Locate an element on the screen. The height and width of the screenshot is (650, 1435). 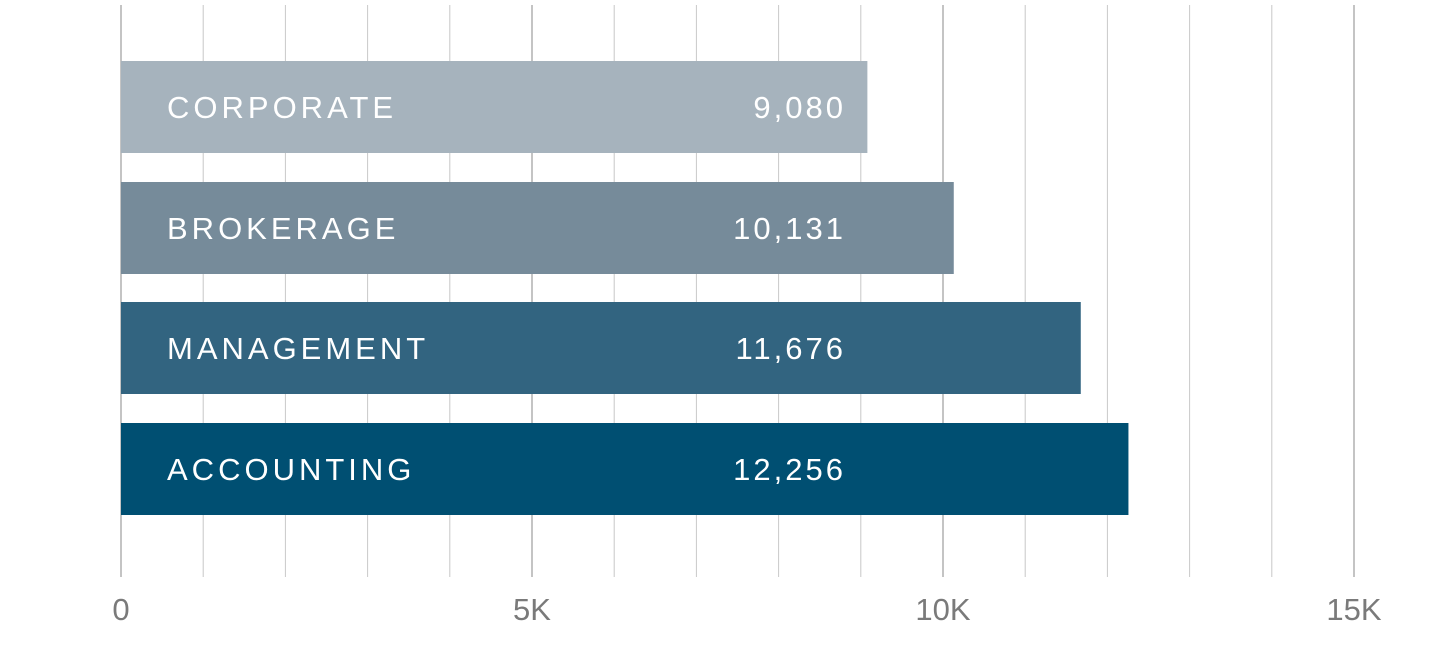
bar-group: MANAGEMENT 11,676 is located at coordinates (601, 348).